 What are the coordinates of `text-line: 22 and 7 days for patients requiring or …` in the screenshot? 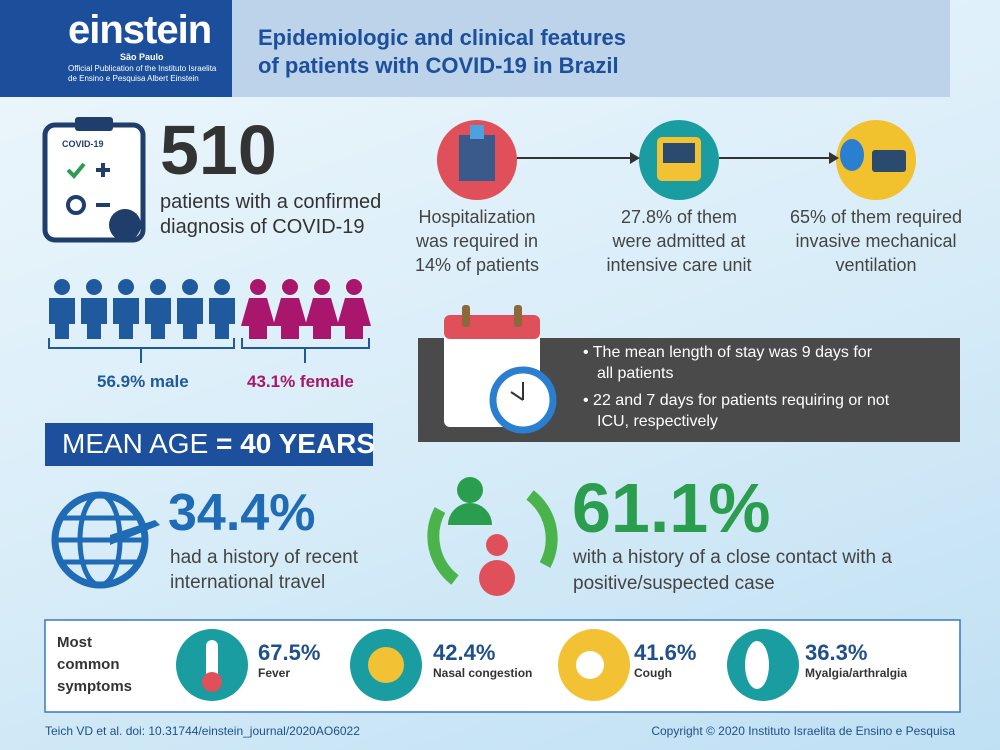 It's located at (741, 400).